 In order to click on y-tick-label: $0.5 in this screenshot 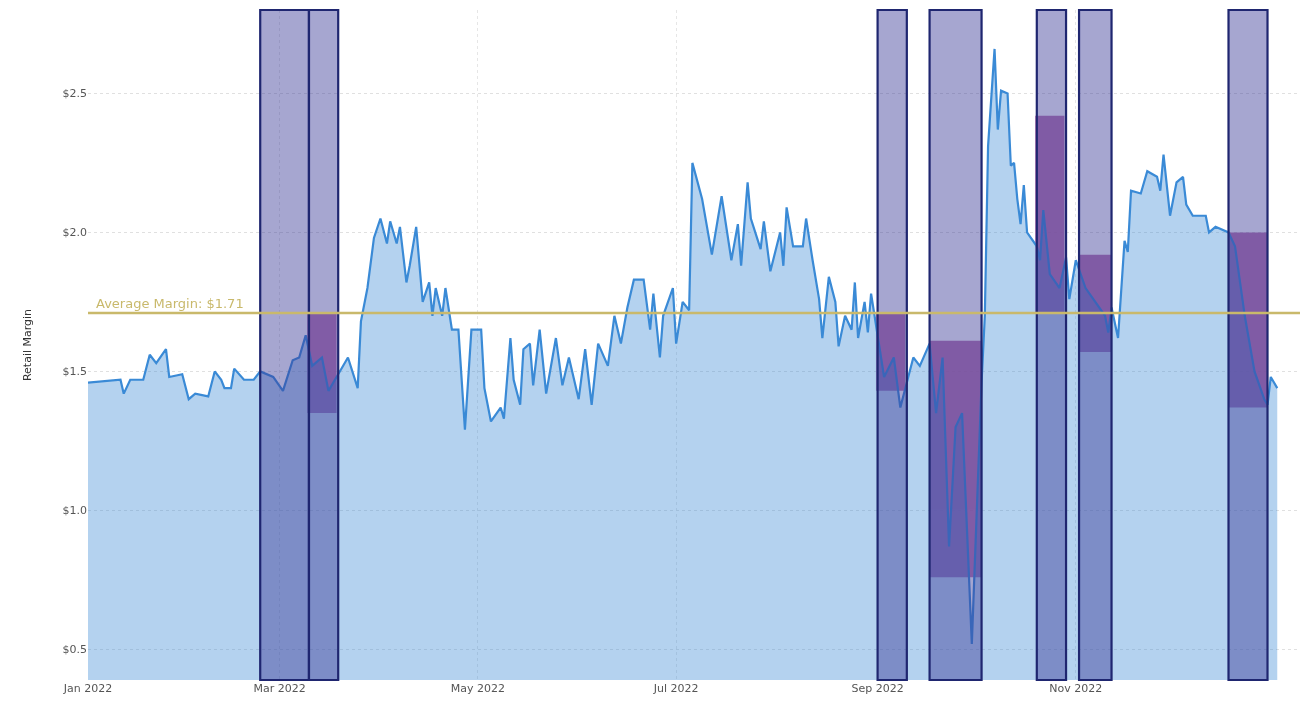, I will do `click(74, 650)`.